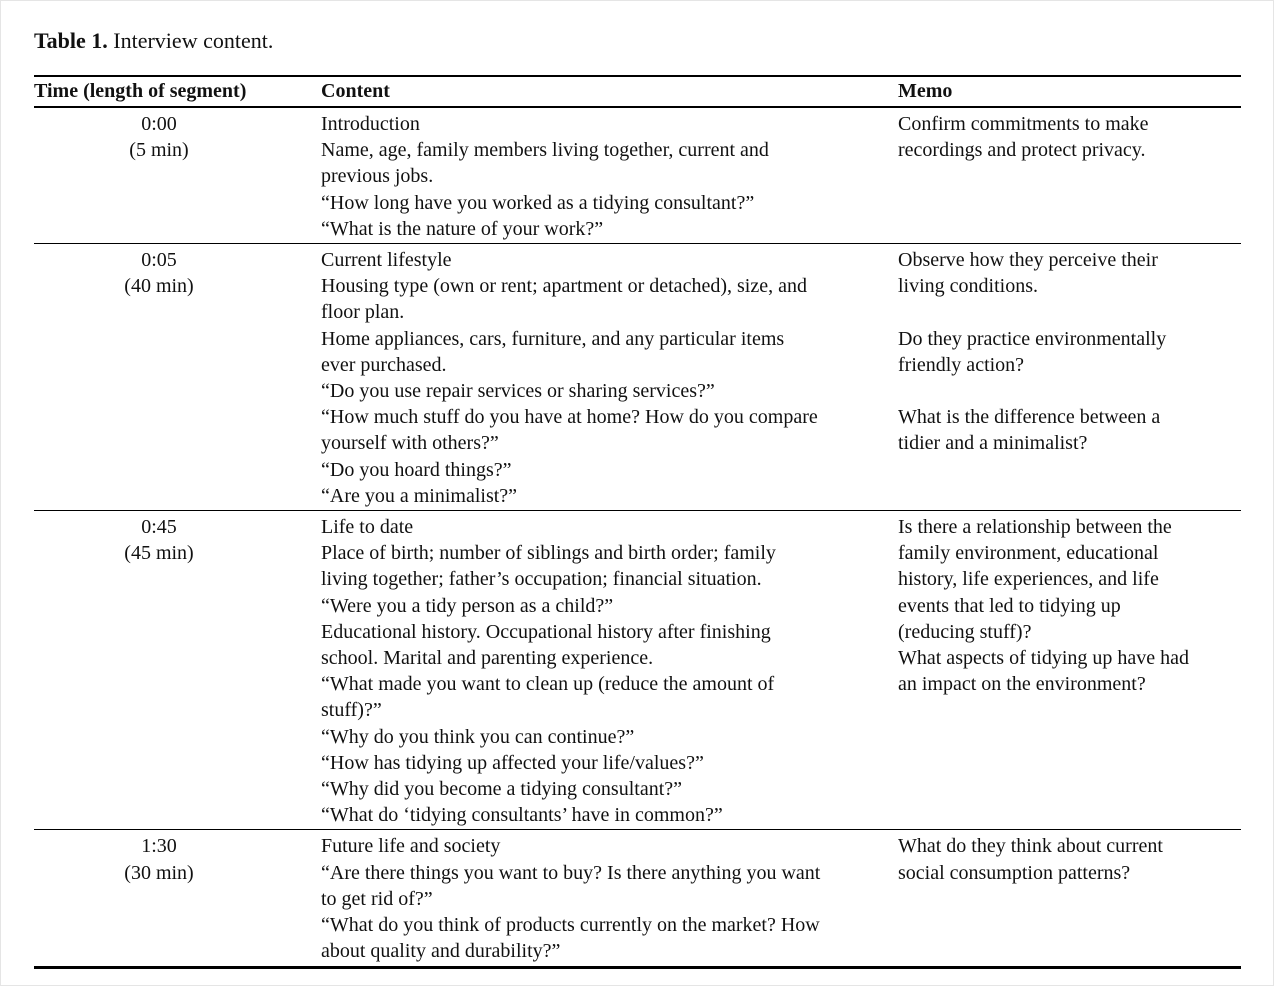  What do you see at coordinates (370, 124) in the screenshot?
I see `cell-line: Introduction` at bounding box center [370, 124].